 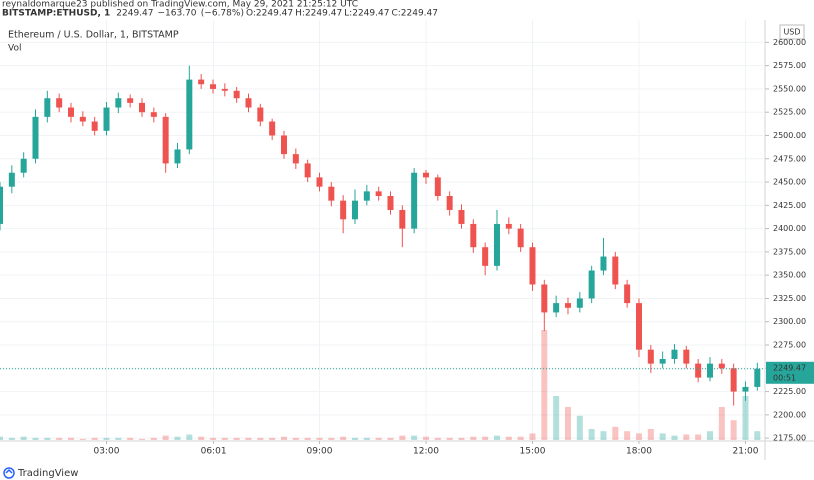 What do you see at coordinates (14, 49) in the screenshot?
I see `volume-label: Vol` at bounding box center [14, 49].